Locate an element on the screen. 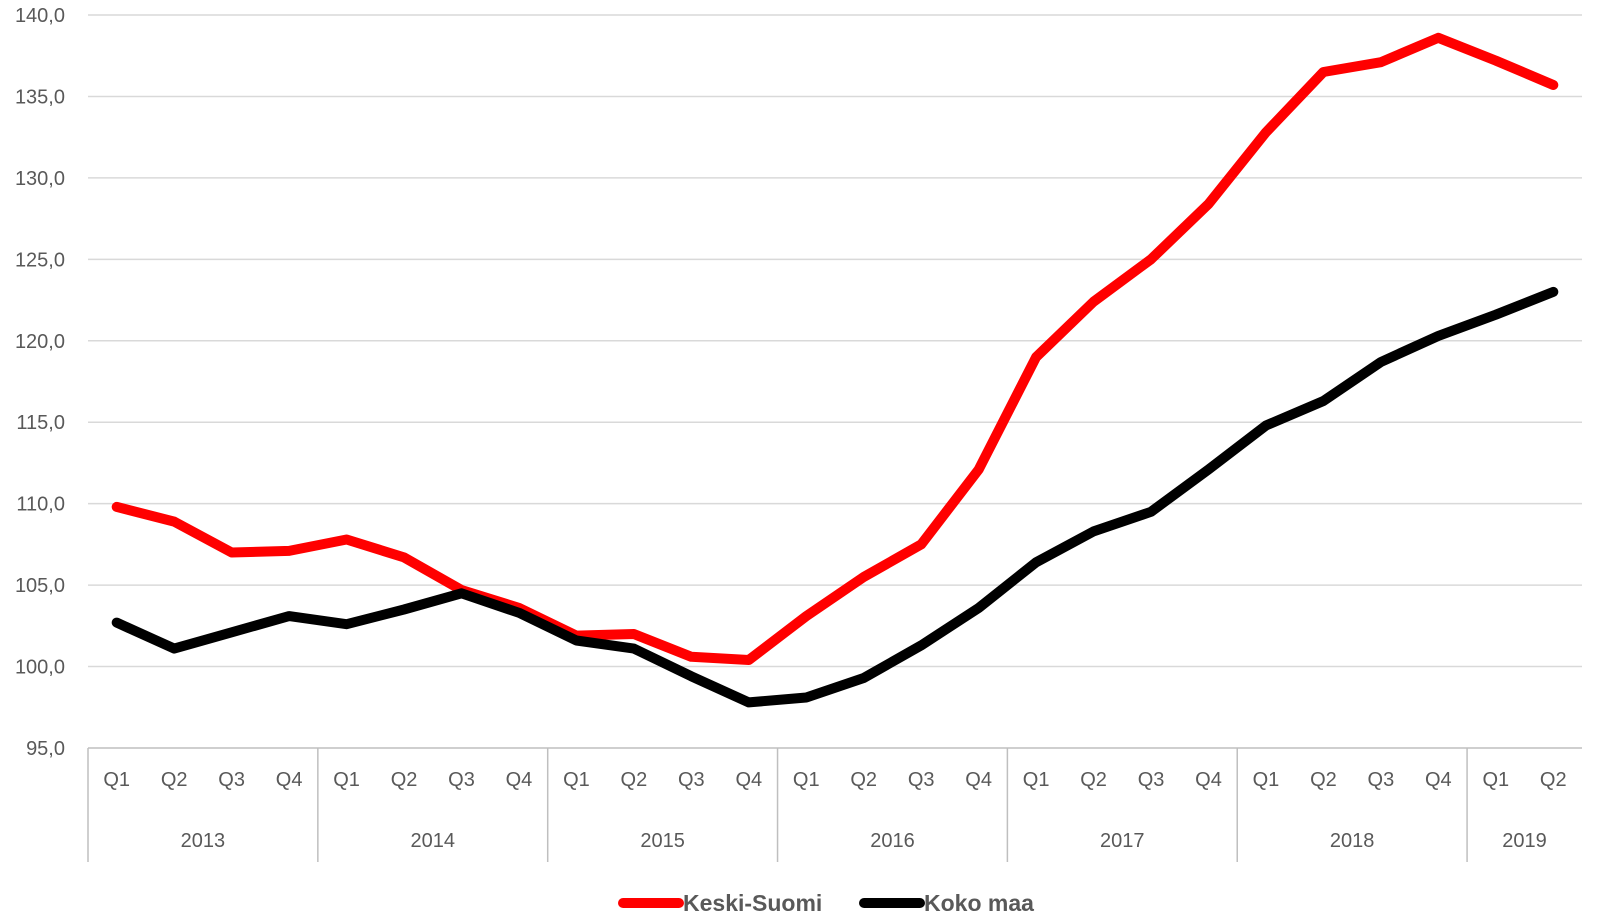 This screenshot has width=1617, height=915. legend-label-keski-suomi: Keski-Suomi is located at coordinates (752, 902).